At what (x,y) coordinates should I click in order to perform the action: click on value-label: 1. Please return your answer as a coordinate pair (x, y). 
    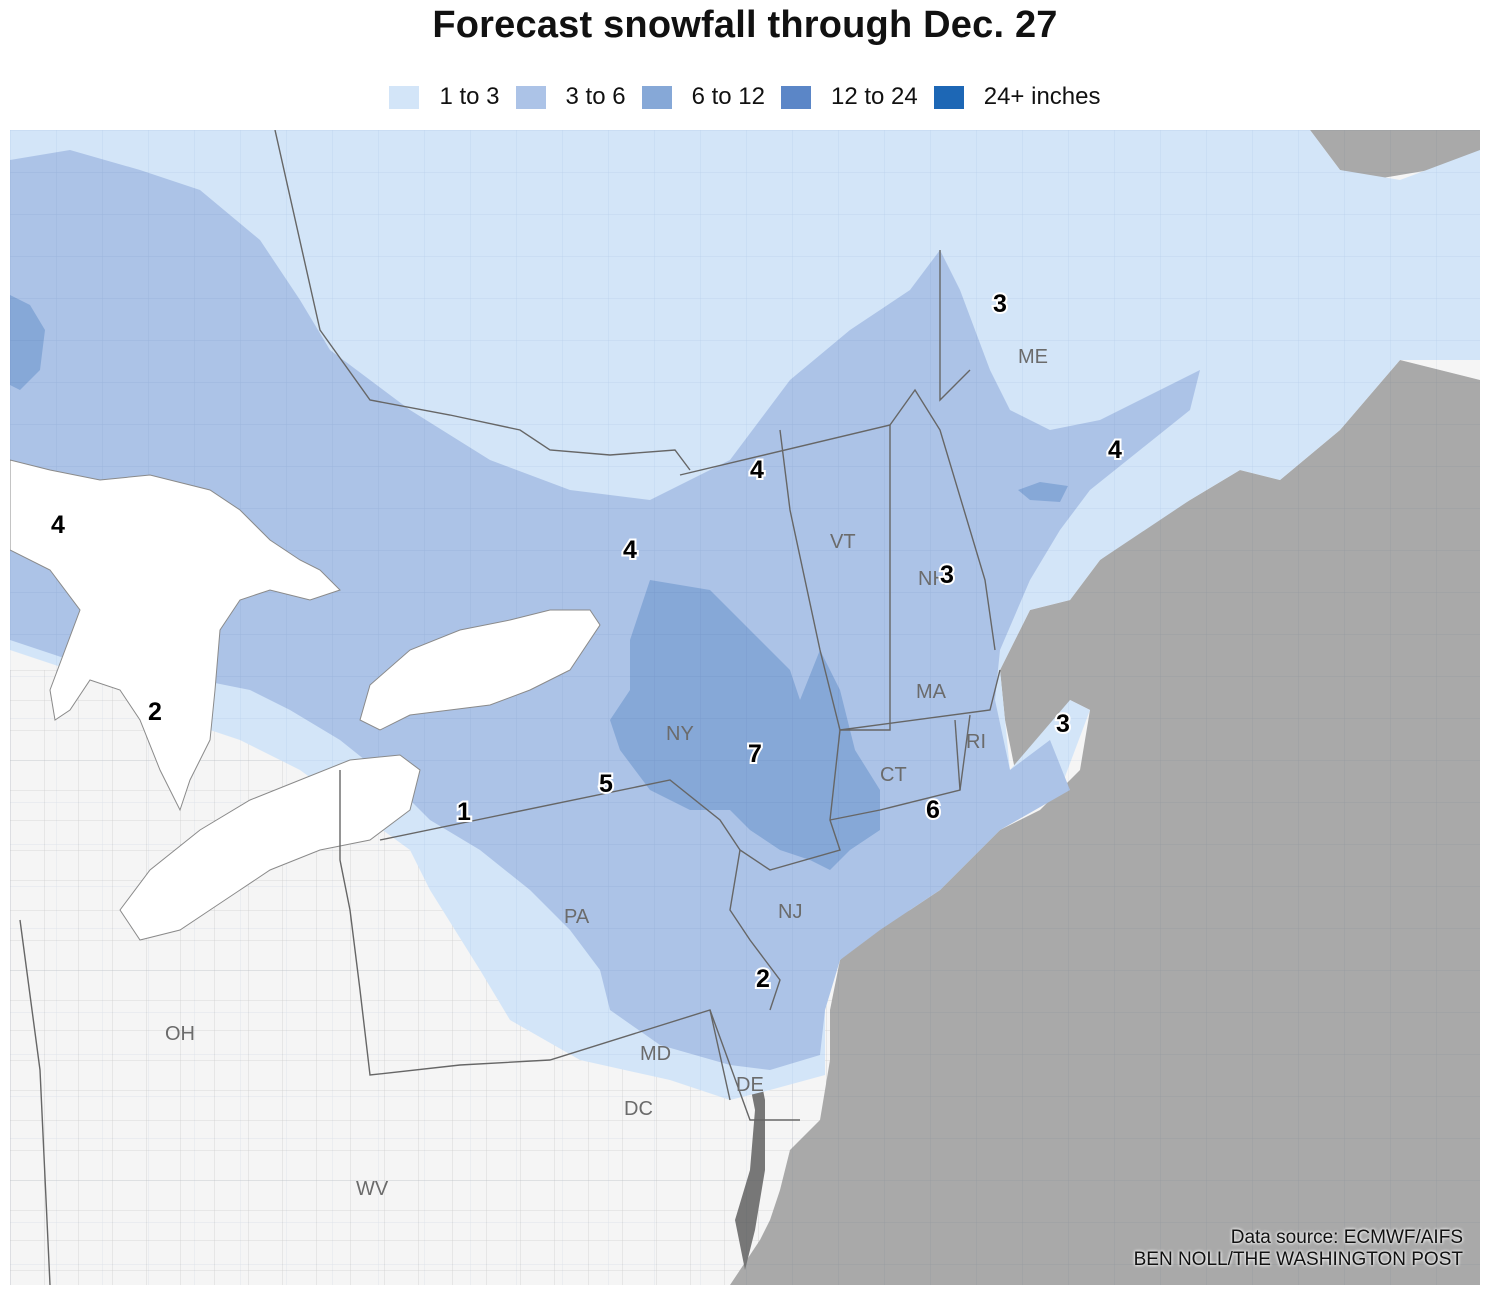
    Looking at the image, I should click on (464, 812).